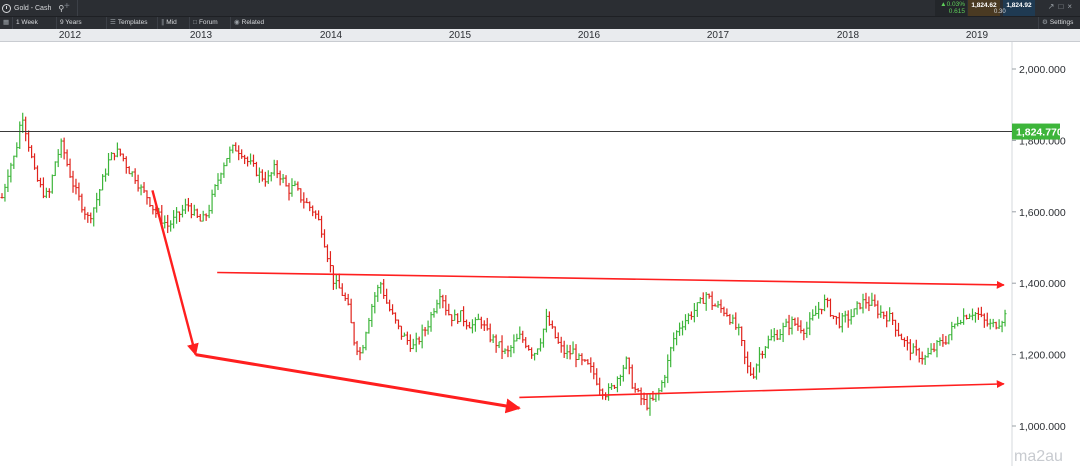 This screenshot has height=466, width=1080. What do you see at coordinates (589, 35) in the screenshot?
I see `x-tick-label: 2016` at bounding box center [589, 35].